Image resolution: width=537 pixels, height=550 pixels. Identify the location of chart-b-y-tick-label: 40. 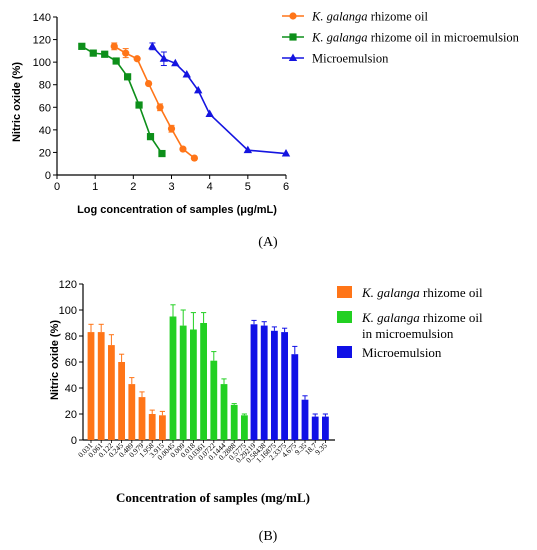
(71, 389).